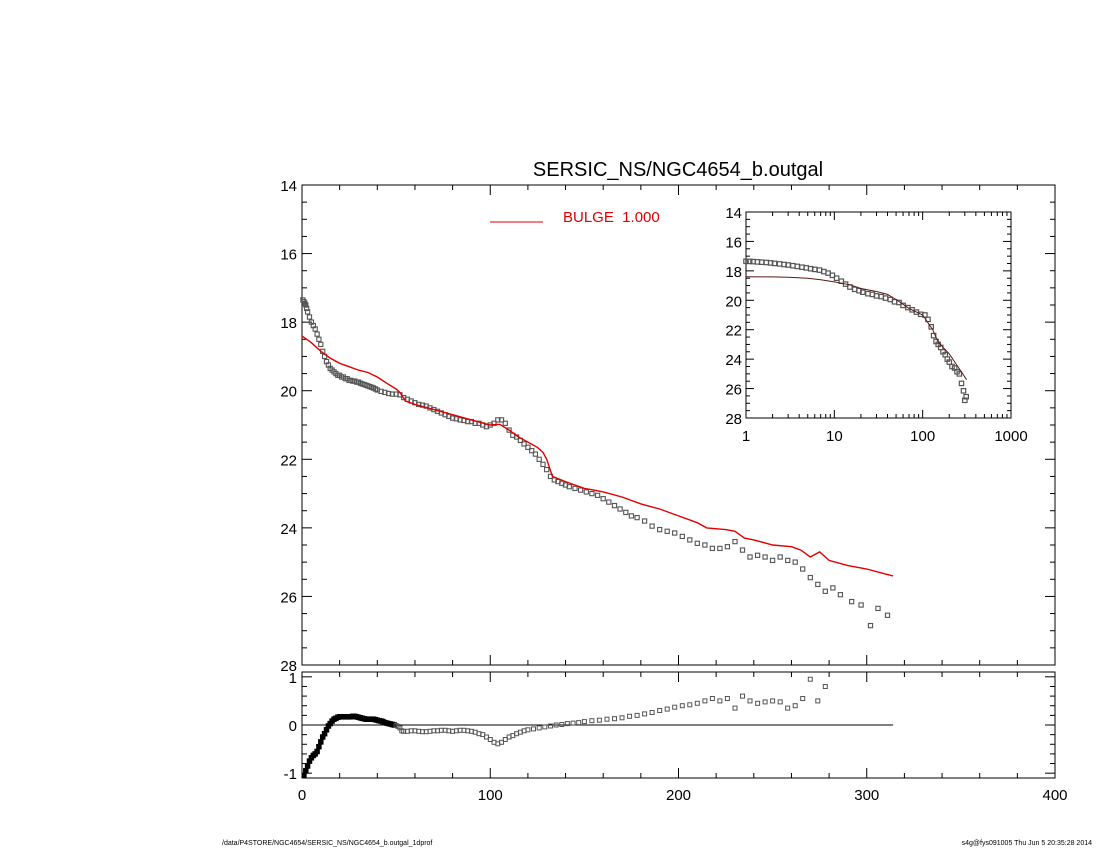 The width and height of the screenshot is (1100, 850). What do you see at coordinates (288, 255) in the screenshot?
I see `main-y-tick-label: 16` at bounding box center [288, 255].